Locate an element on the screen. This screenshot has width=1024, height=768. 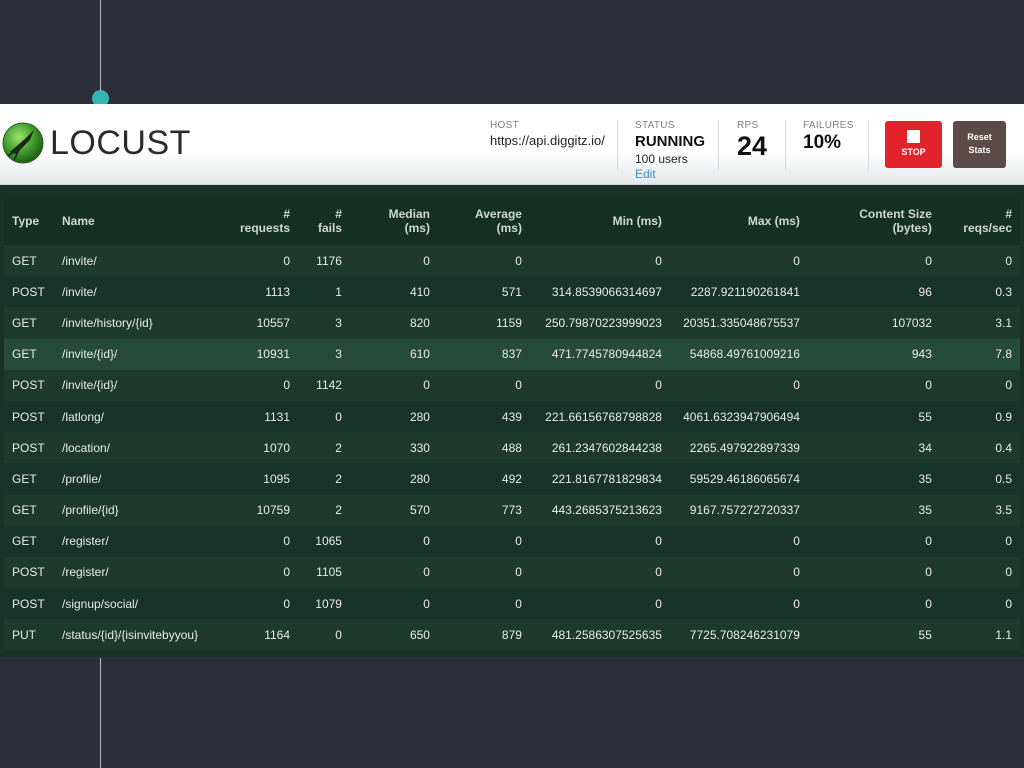
column-header: Content Size (bytes) is located at coordinates (873, 221).